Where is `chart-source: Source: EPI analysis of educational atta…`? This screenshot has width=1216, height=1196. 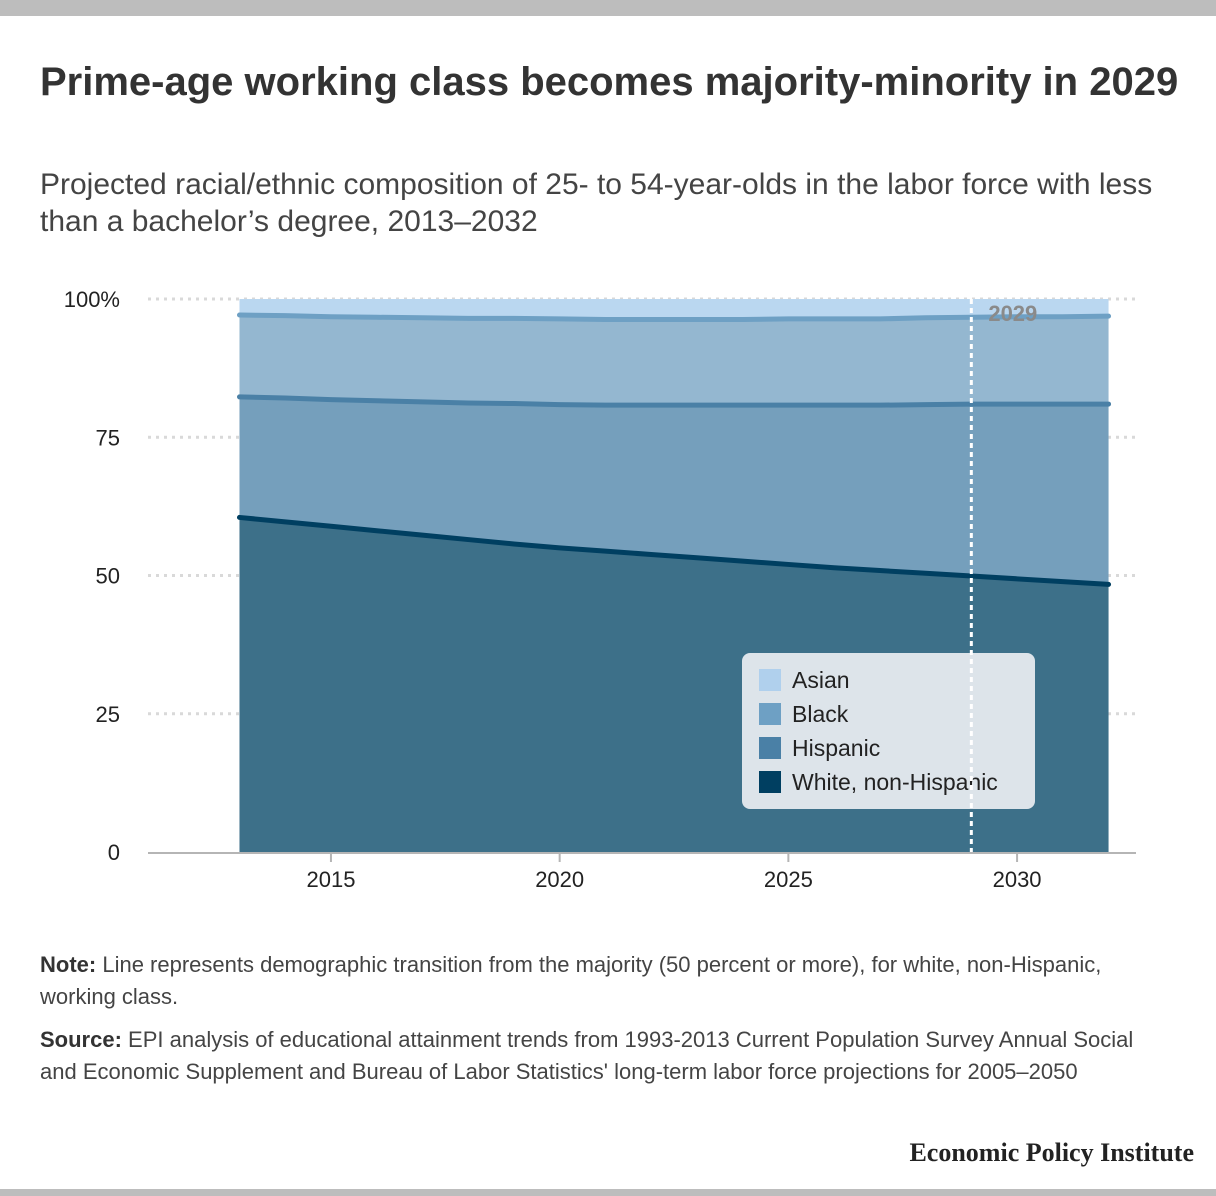
chart-source: Source: EPI analysis of educational atta… is located at coordinates (600, 1056).